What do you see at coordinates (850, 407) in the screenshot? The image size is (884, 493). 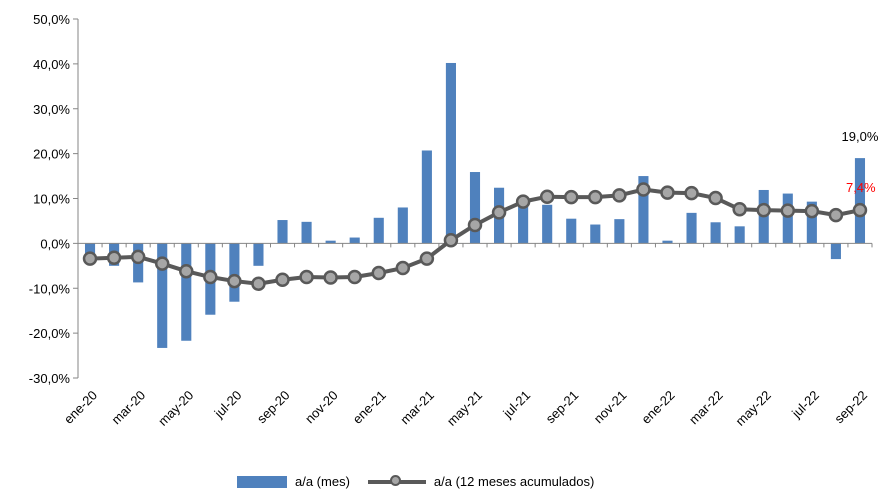 I see `x-tick-label: sep-22` at bounding box center [850, 407].